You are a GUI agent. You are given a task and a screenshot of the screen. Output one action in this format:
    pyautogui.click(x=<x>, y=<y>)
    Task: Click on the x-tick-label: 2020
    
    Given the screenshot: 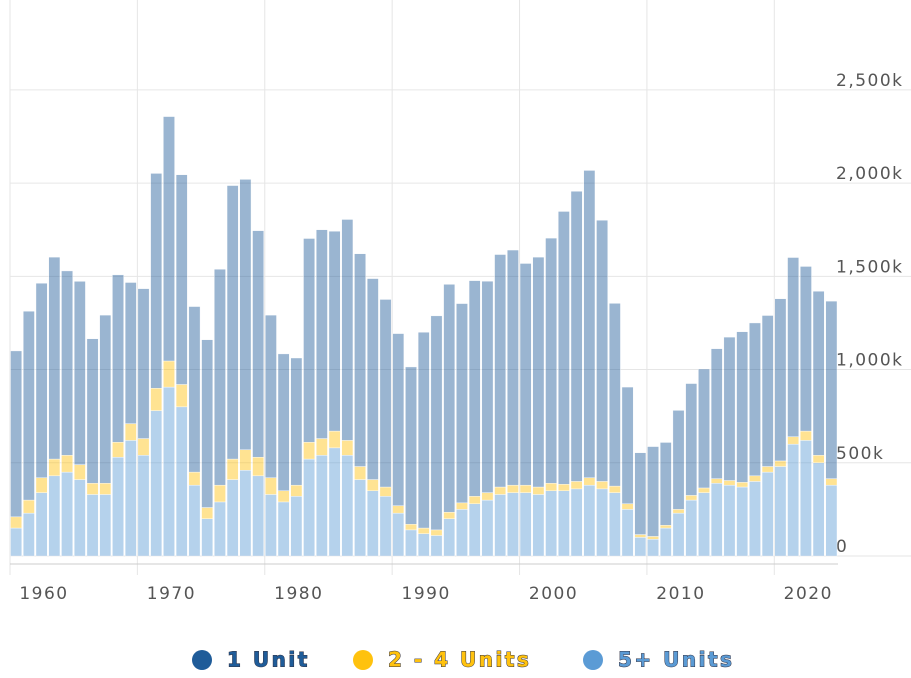 What is the action you would take?
    pyautogui.click(x=808, y=594)
    